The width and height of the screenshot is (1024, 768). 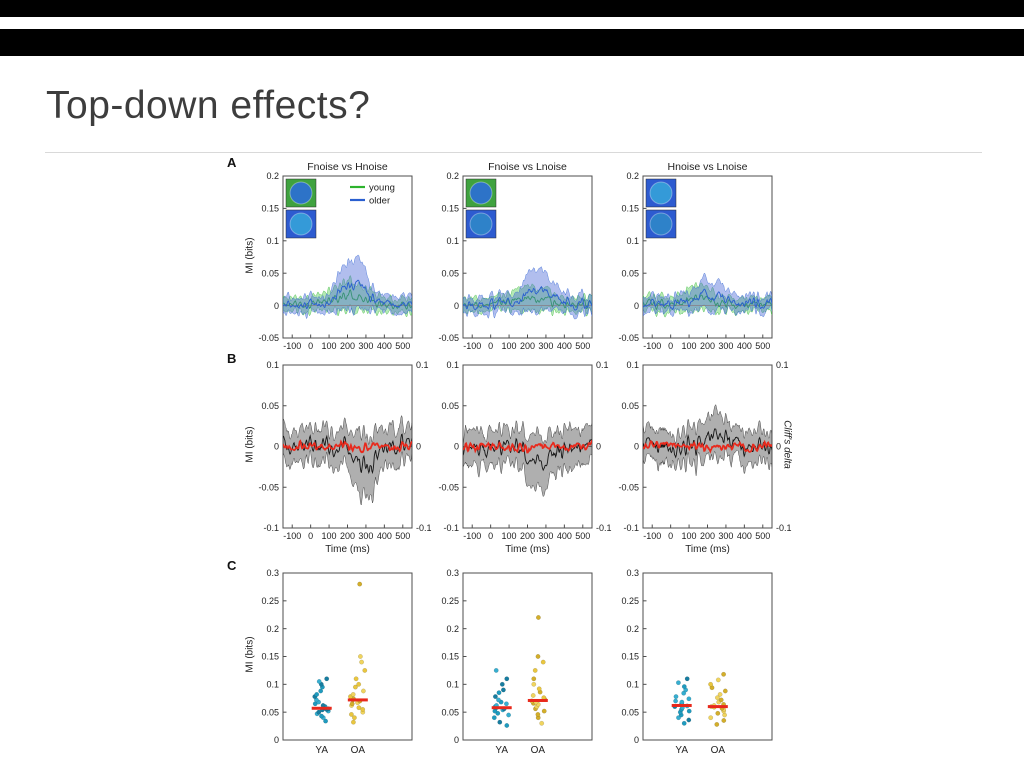 What do you see at coordinates (602, 365) in the screenshot?
I see `right-tick-label: 0.1` at bounding box center [602, 365].